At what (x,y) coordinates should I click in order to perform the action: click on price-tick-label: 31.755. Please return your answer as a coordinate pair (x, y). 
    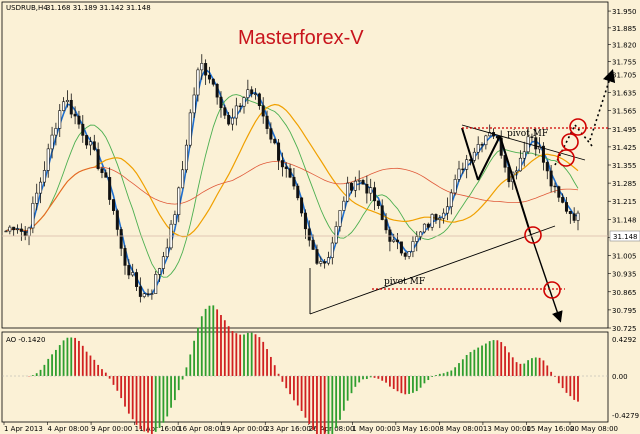
    Looking at the image, I should click on (624, 63).